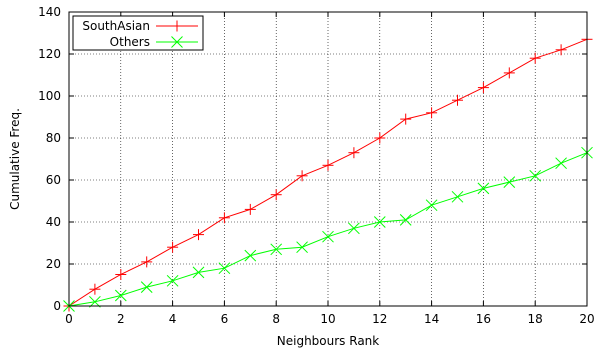 The image size is (595, 360). I want to click on y-tick-label: 120, so click(49, 54).